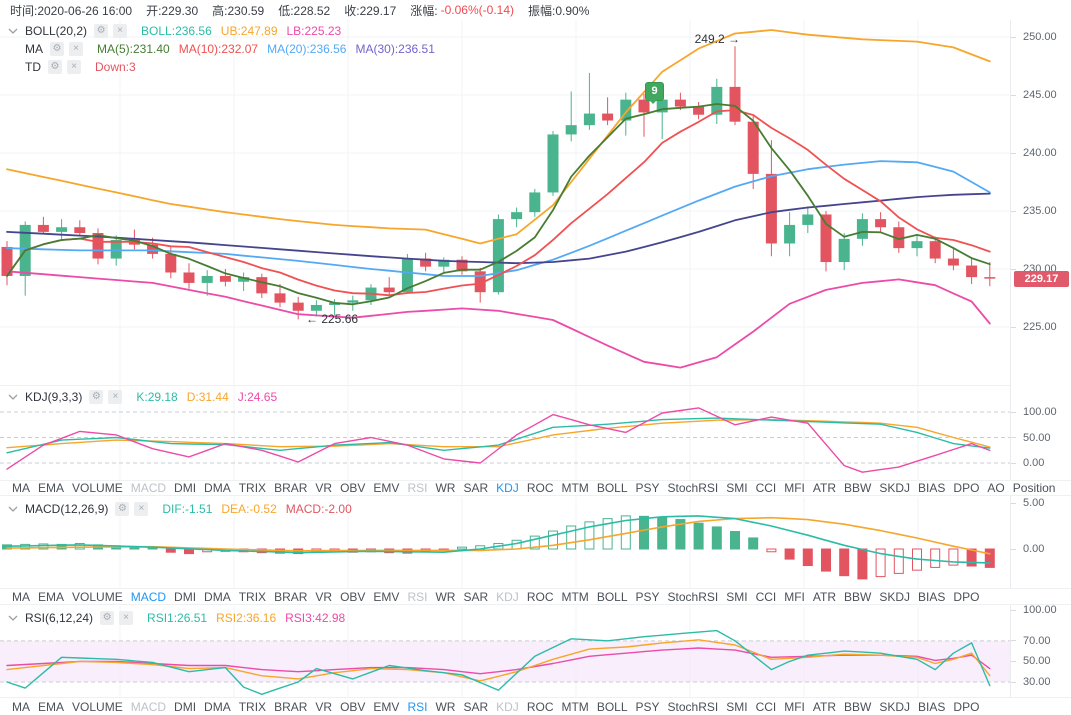 Image resolution: width=1071 pixels, height=715 pixels. Describe the element at coordinates (505, 651) in the screenshot. I see `rsi-chart` at that location.